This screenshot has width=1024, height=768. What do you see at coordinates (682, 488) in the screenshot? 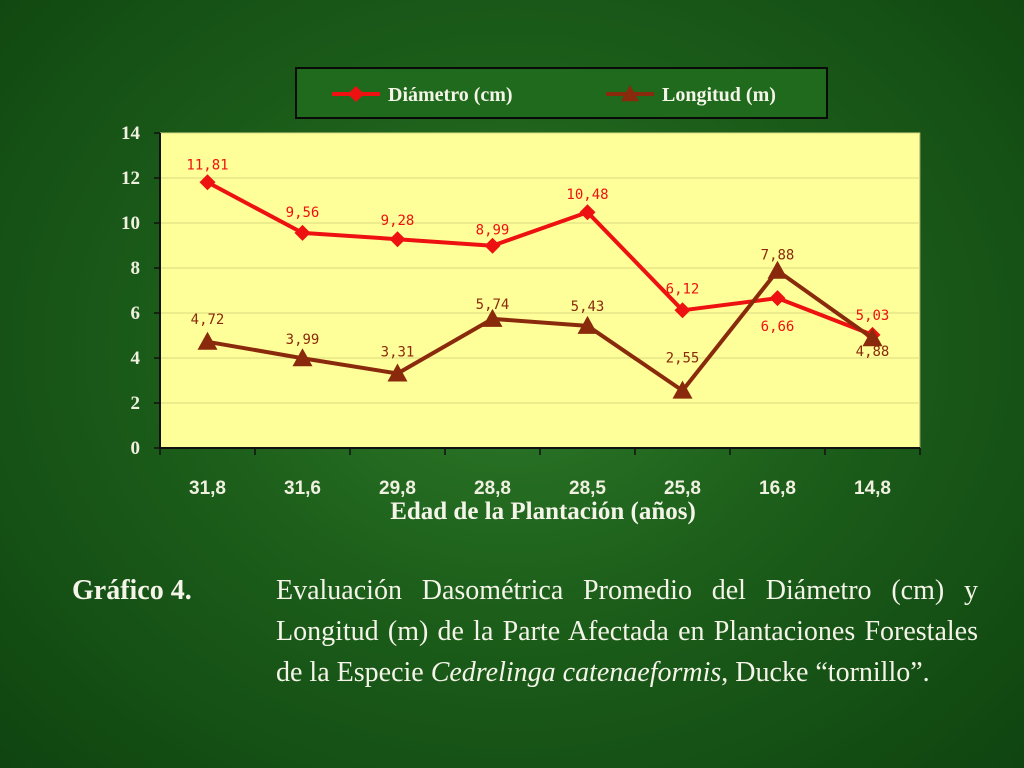
I see `x-tick-label: 25,8` at bounding box center [682, 488].